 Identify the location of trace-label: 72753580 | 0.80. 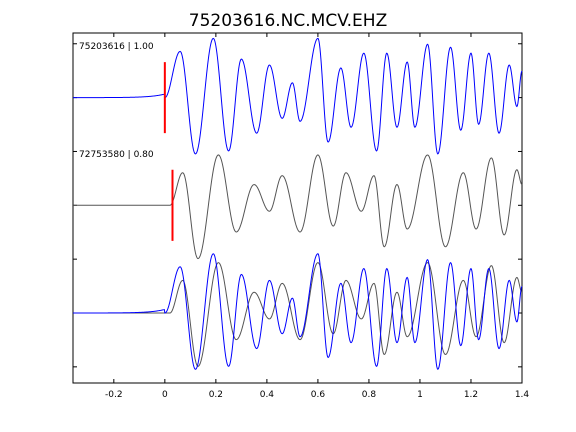
(116, 155).